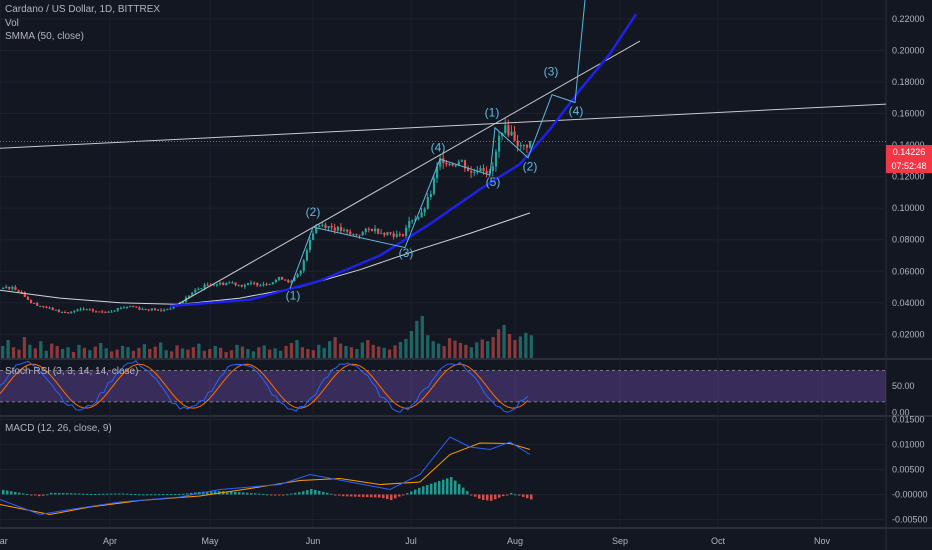 This screenshot has width=932, height=550. Describe the element at coordinates (908, 420) in the screenshot. I see `y-tick-label: 0.01500` at that location.